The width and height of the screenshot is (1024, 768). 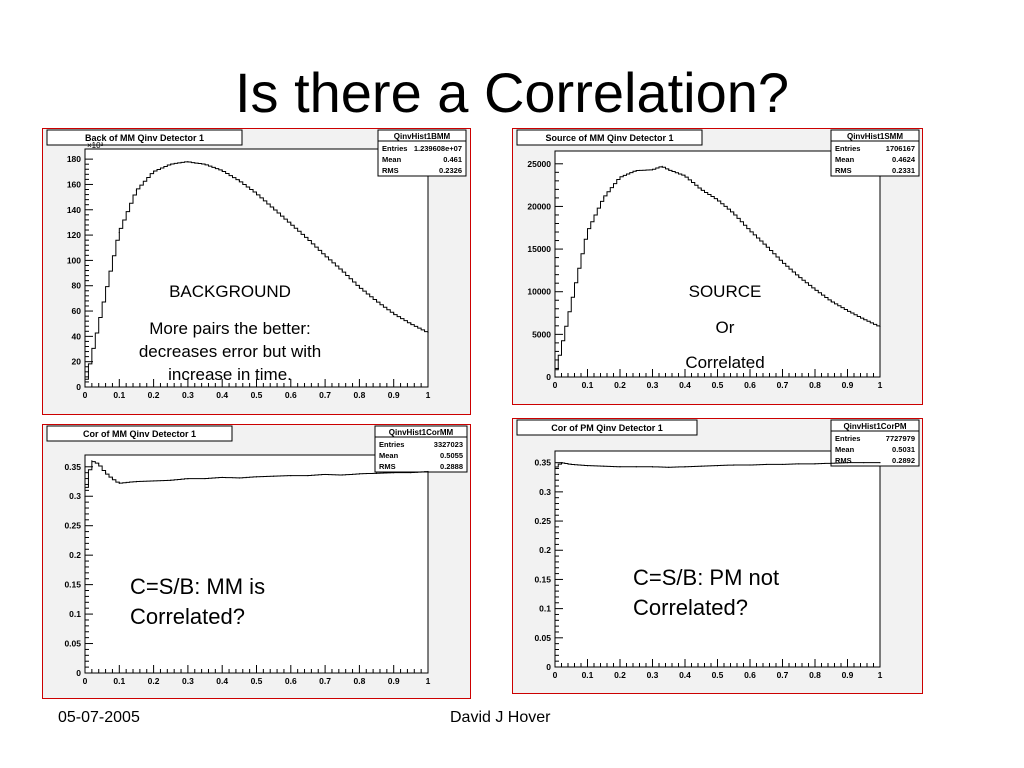 What do you see at coordinates (230, 291) in the screenshot?
I see `background-heading: BACKGROUND` at bounding box center [230, 291].